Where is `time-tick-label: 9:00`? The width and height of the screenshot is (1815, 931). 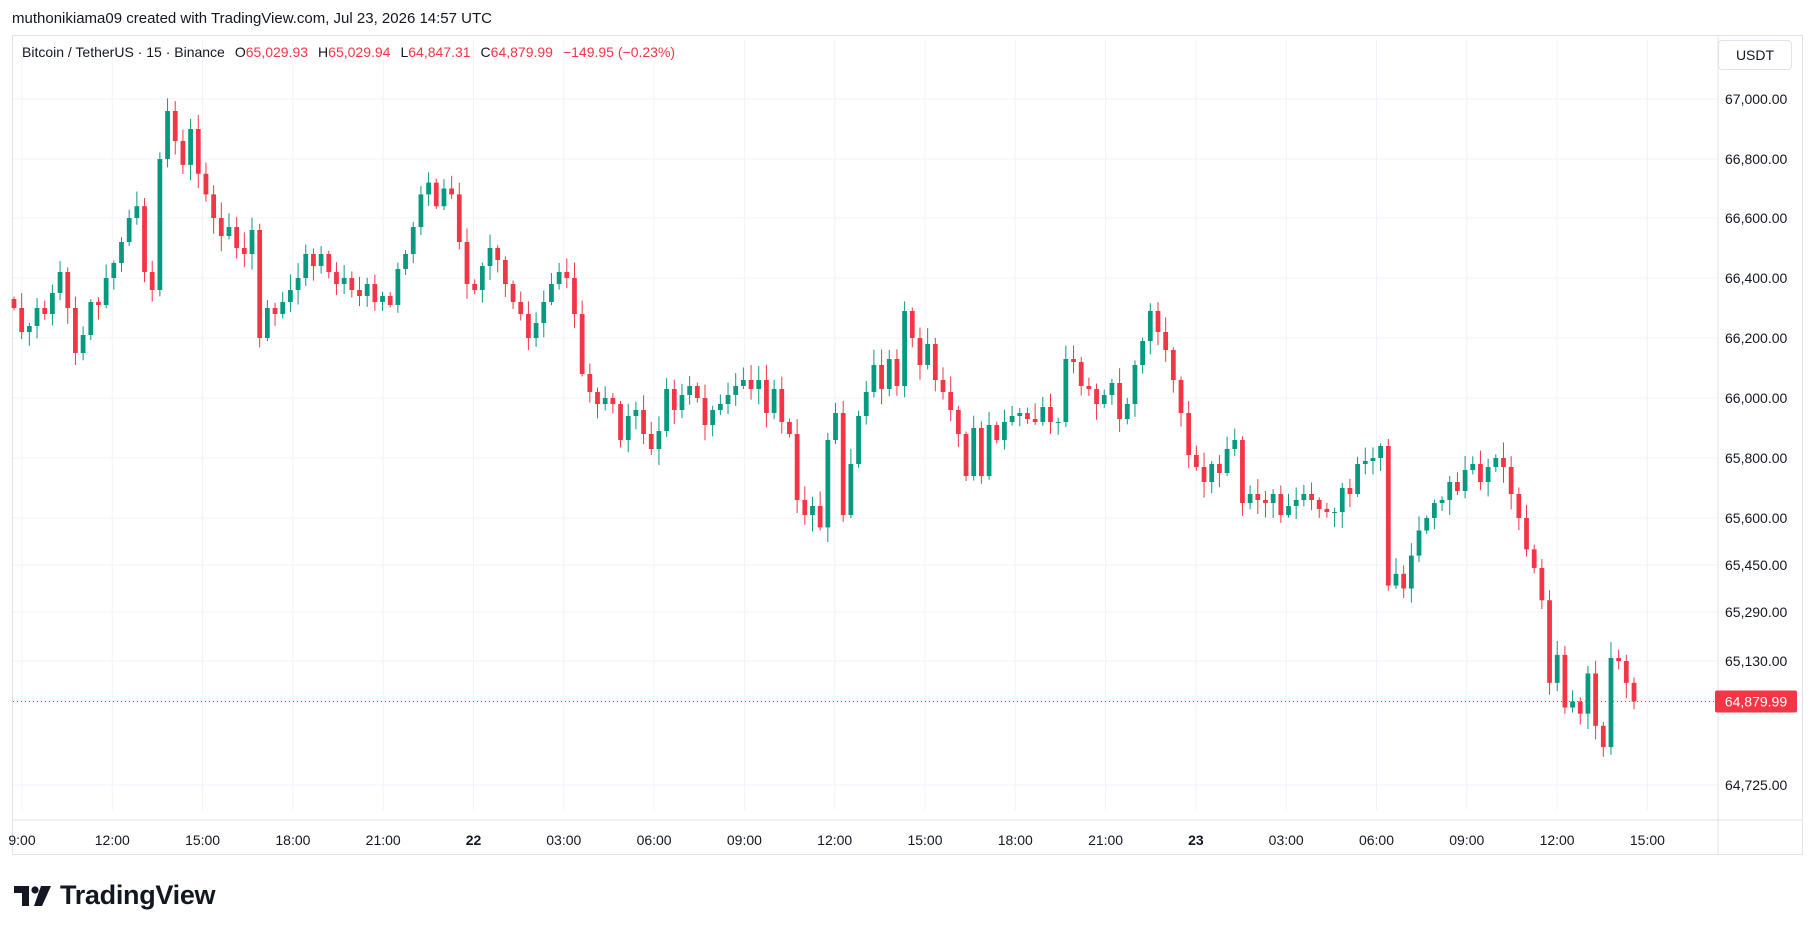
time-tick-label: 9:00 is located at coordinates (21, 840).